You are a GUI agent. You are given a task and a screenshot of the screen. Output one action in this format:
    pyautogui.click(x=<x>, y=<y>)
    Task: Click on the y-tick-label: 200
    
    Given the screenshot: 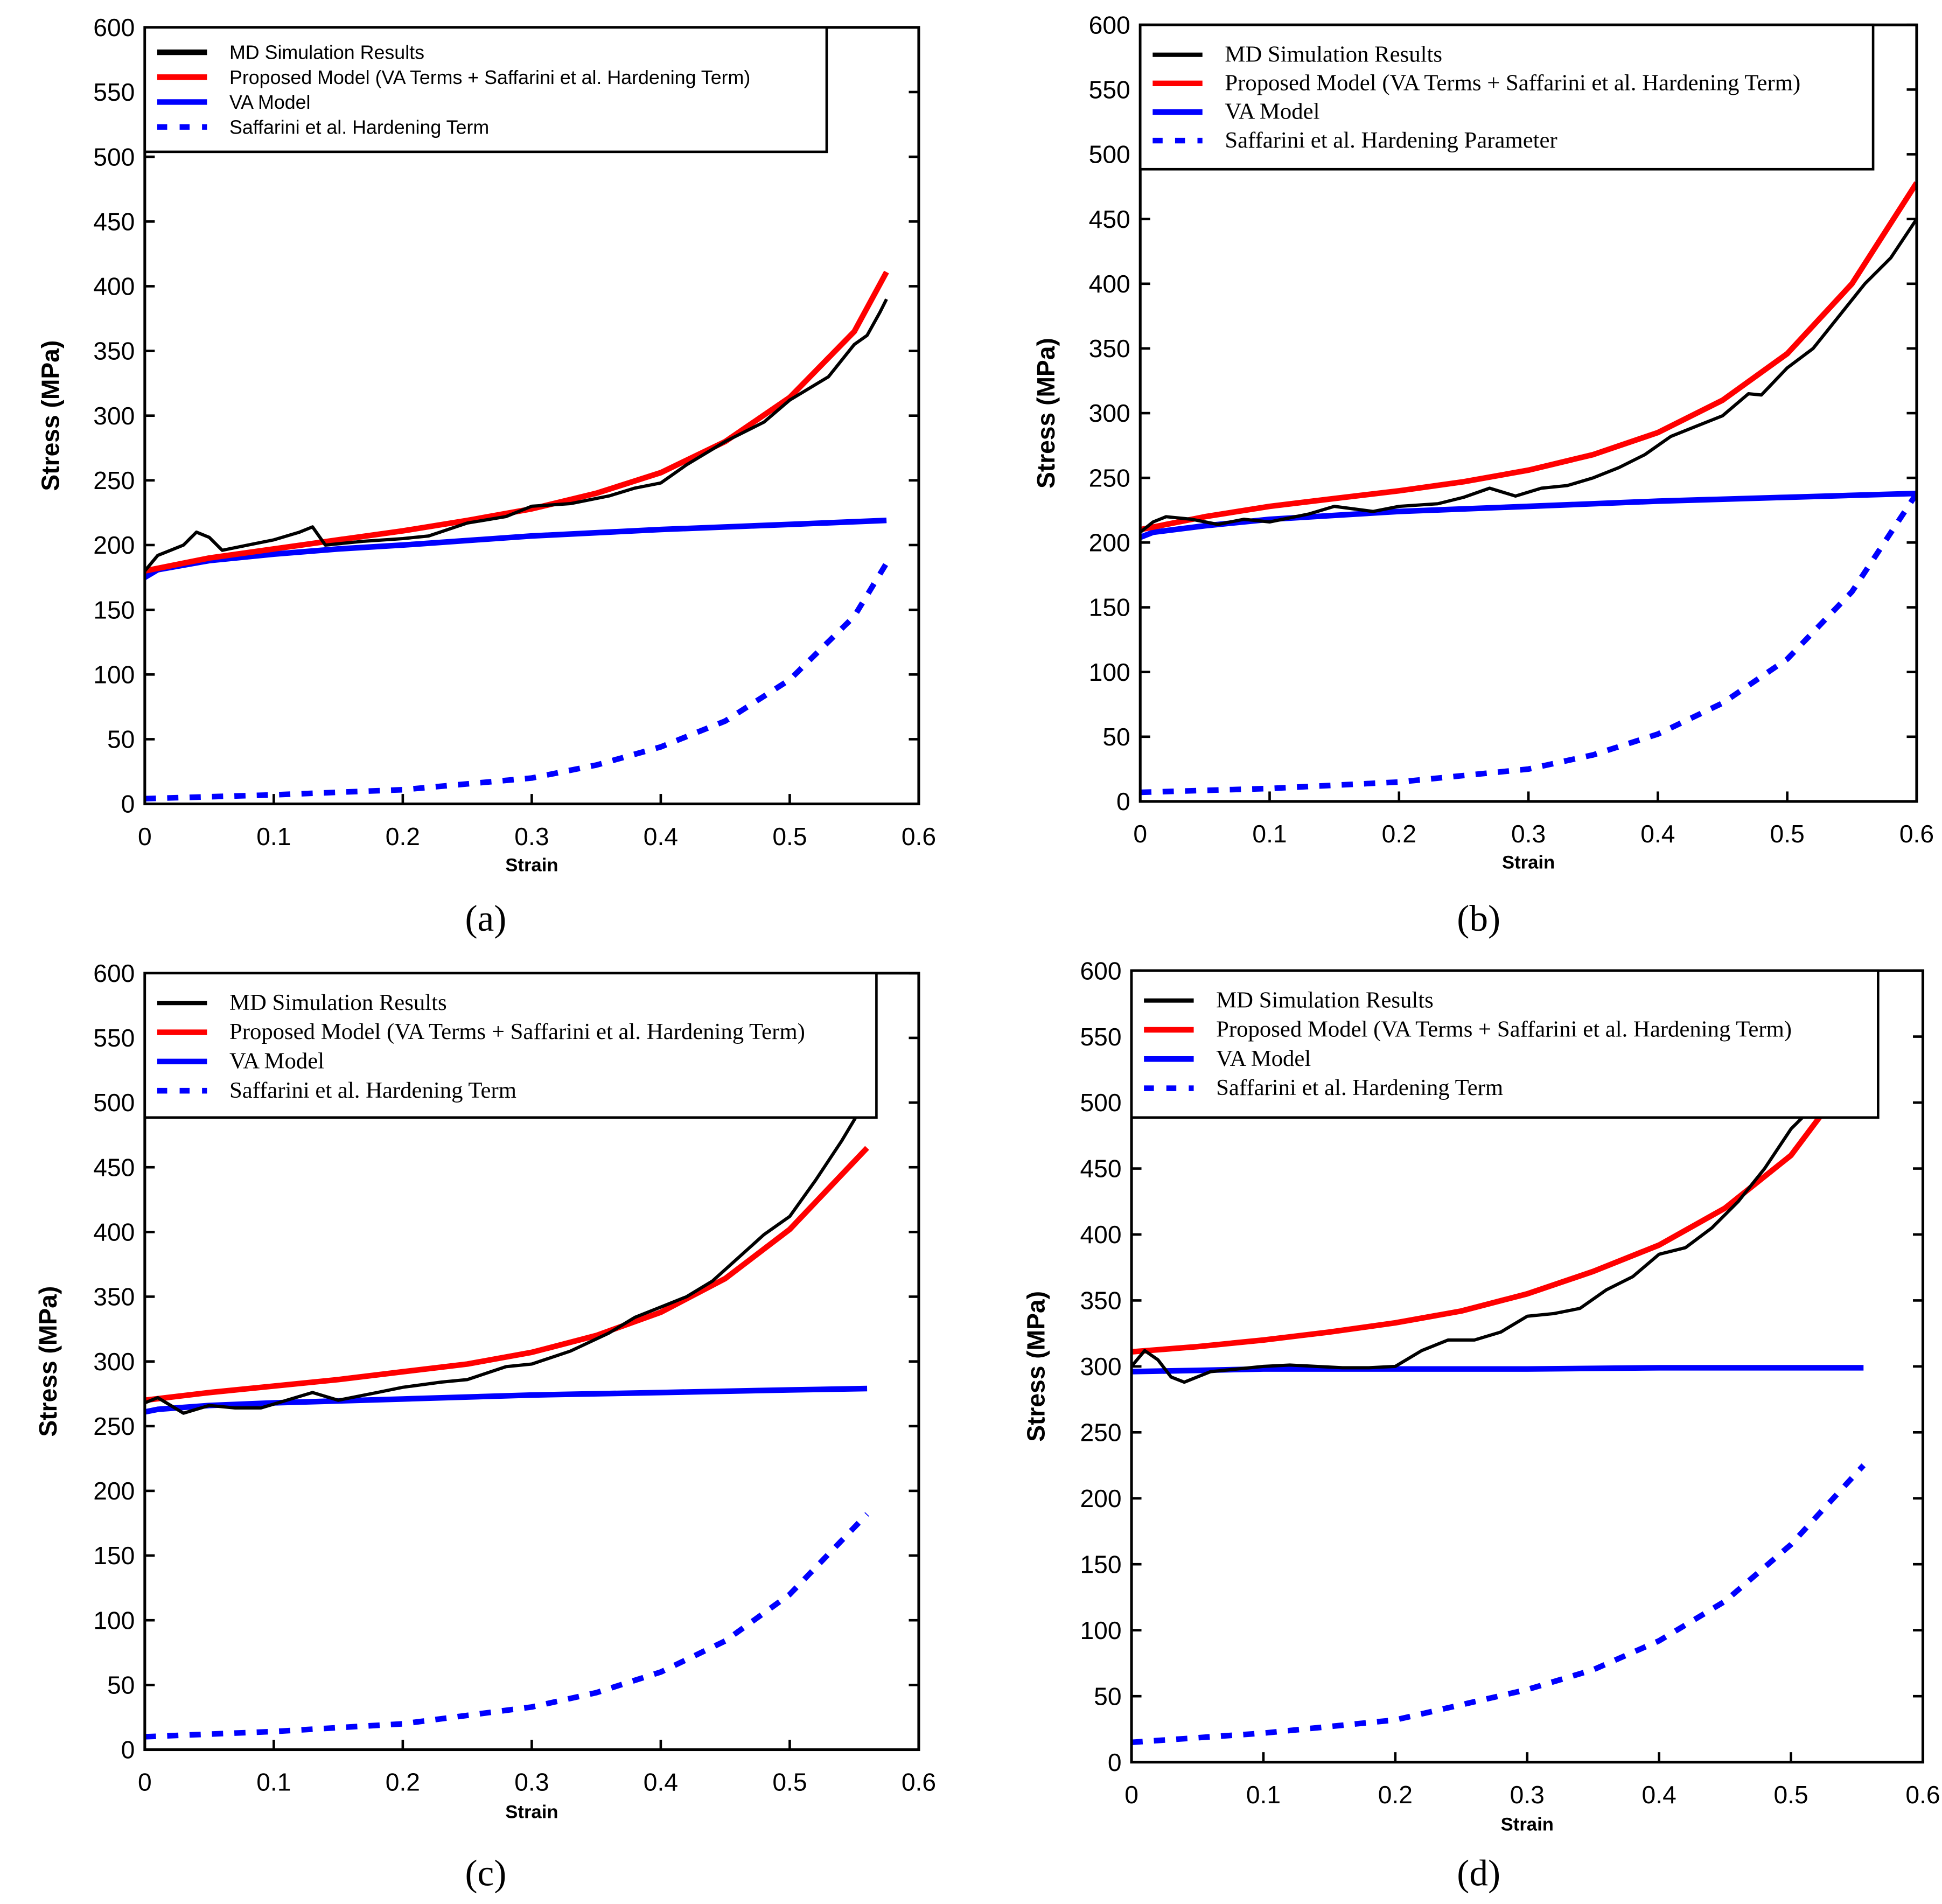 What is the action you would take?
    pyautogui.click(x=1109, y=543)
    